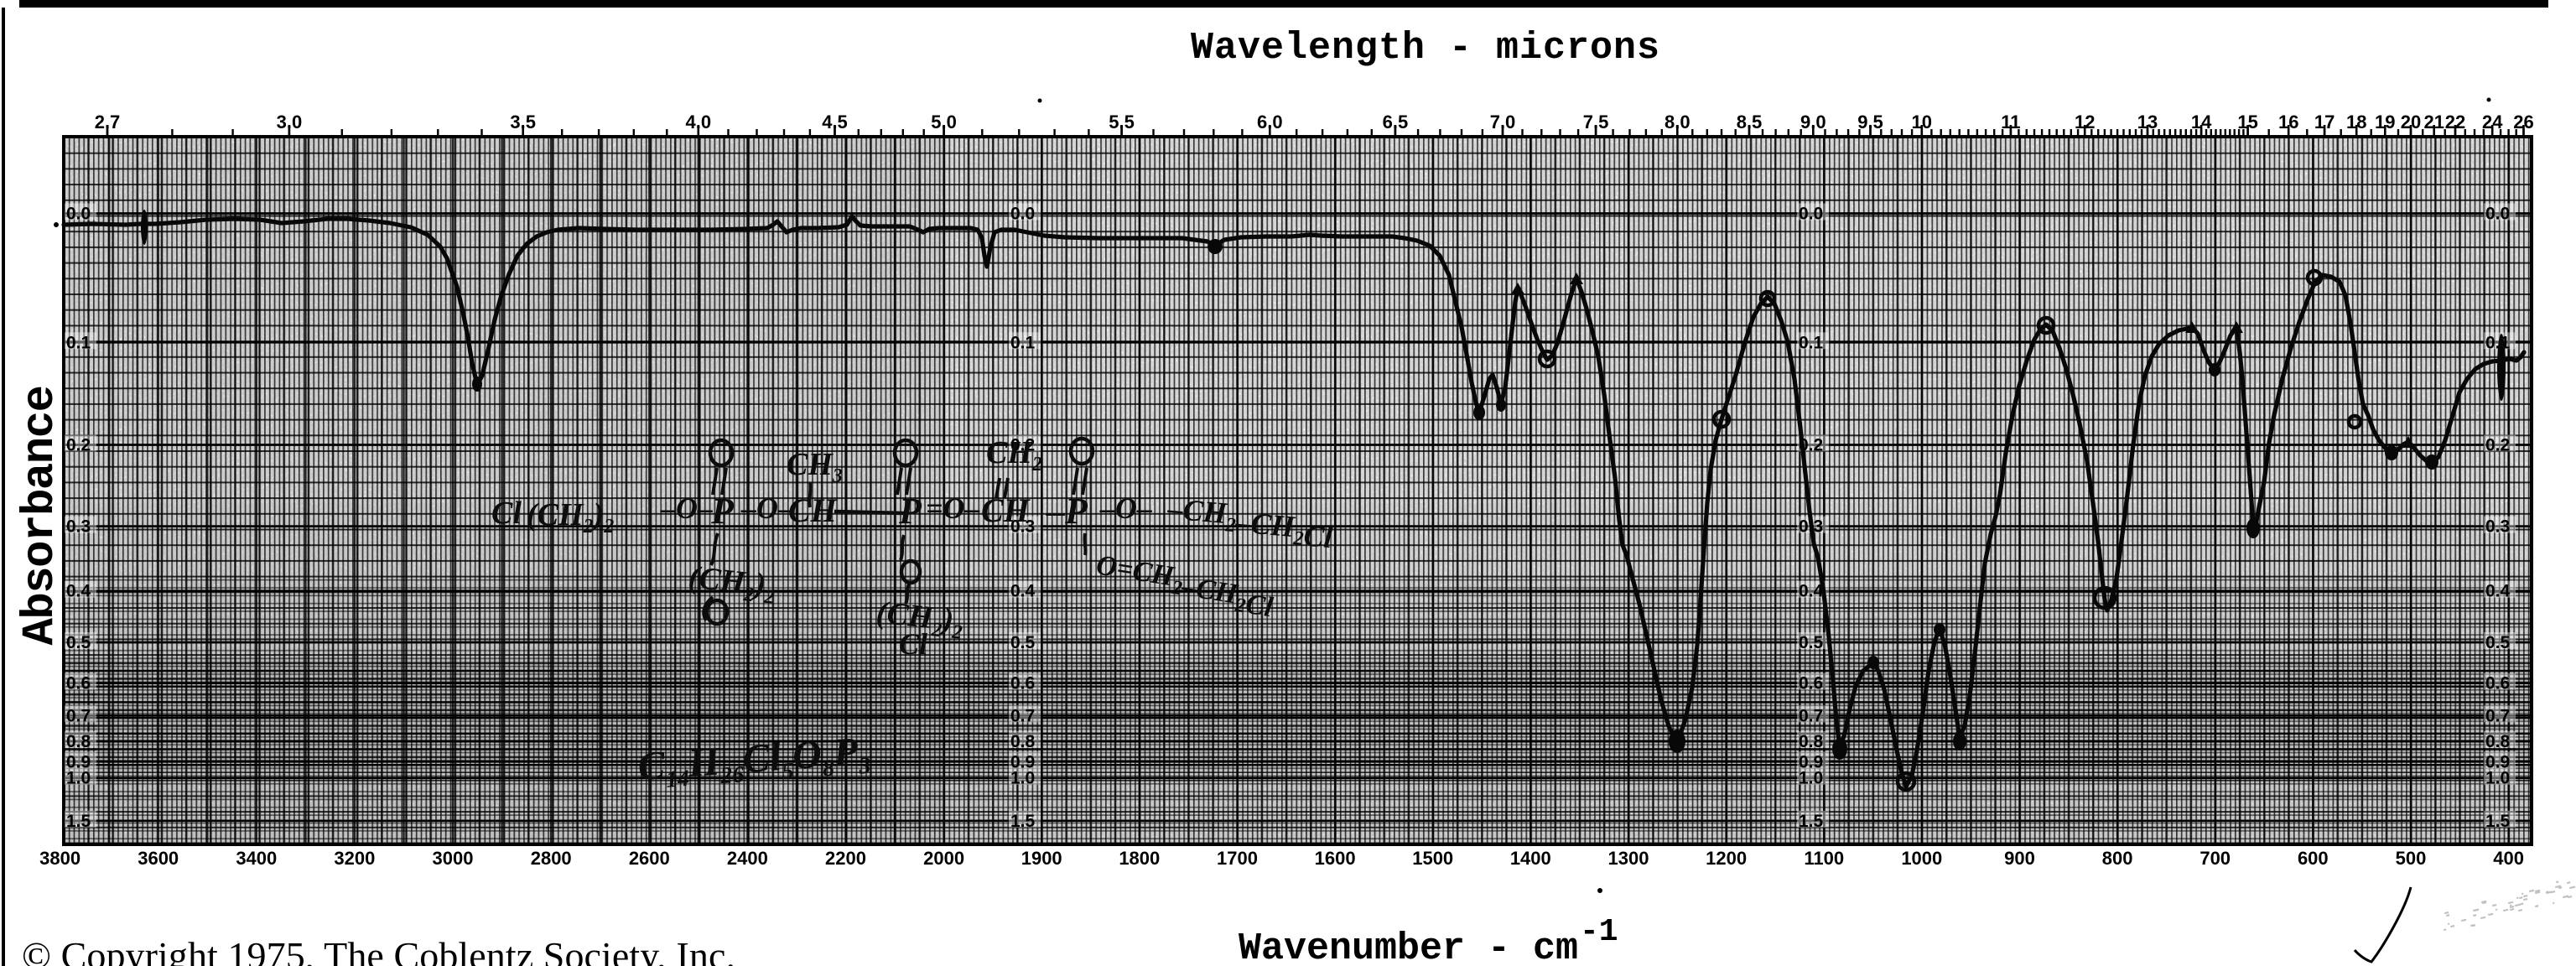 The image size is (2576, 966). Describe the element at coordinates (354, 858) in the screenshot. I see `svg-text: 3200` at that location.